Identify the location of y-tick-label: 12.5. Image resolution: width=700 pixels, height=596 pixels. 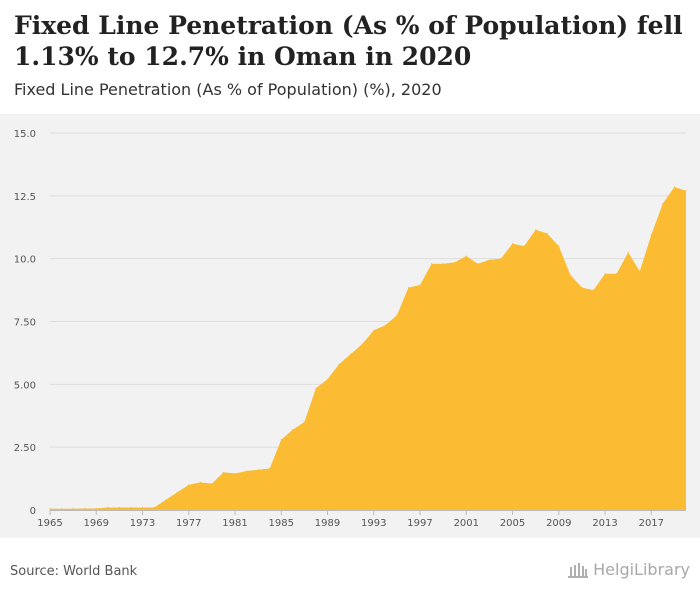
(25, 197).